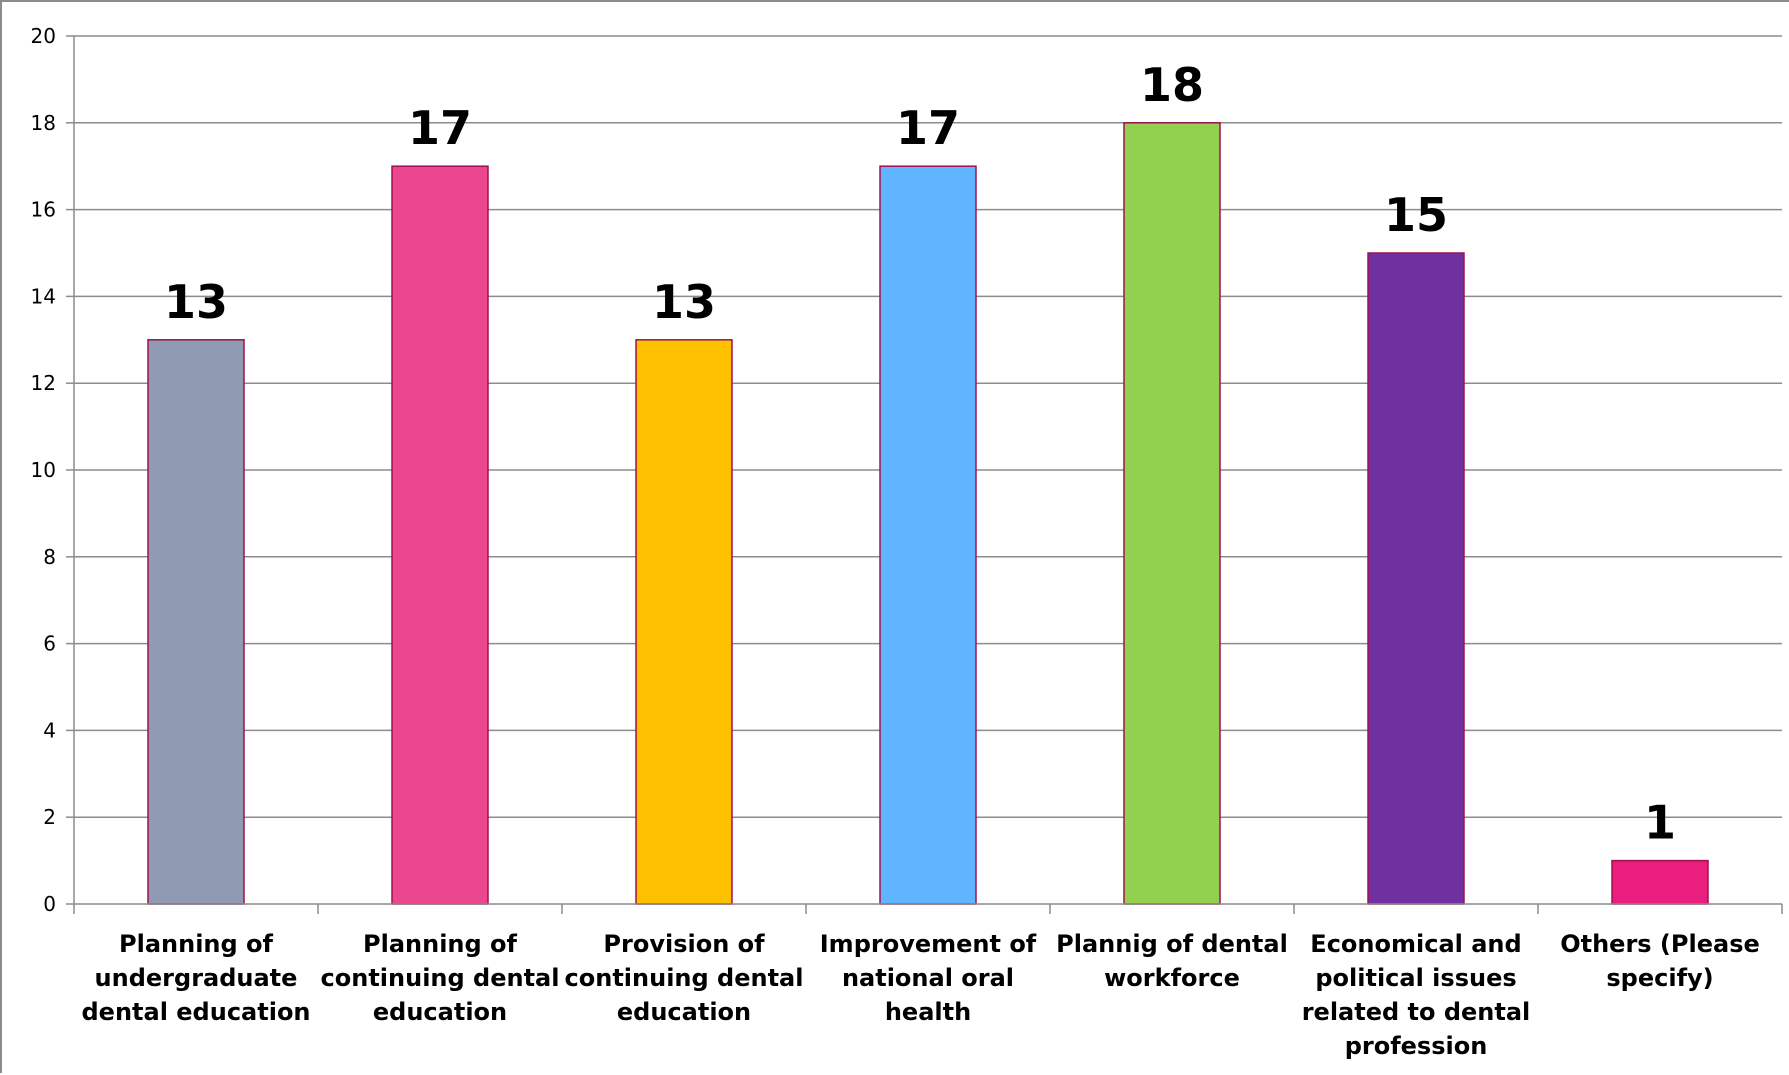  Describe the element at coordinates (928, 944) in the screenshot. I see `x-category-label: Improvement of` at that location.